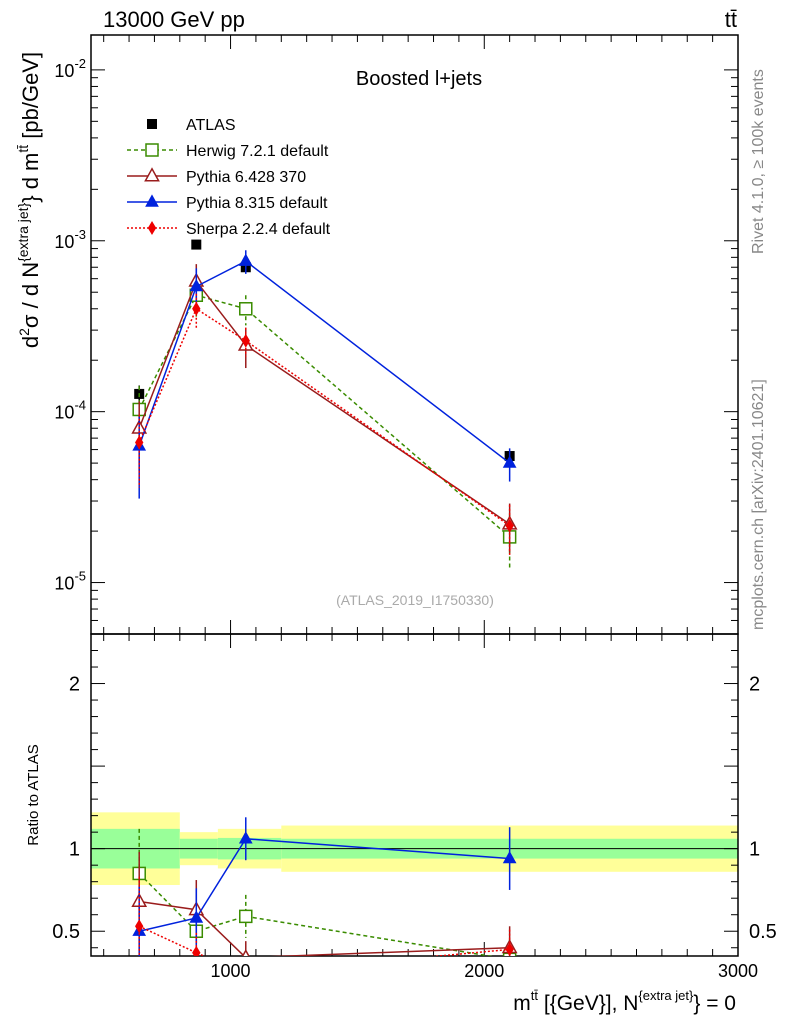 This screenshot has height=1024, width=786. What do you see at coordinates (754, 850) in the screenshot?
I see `y-tick-label-ratio-right: 1` at bounding box center [754, 850].